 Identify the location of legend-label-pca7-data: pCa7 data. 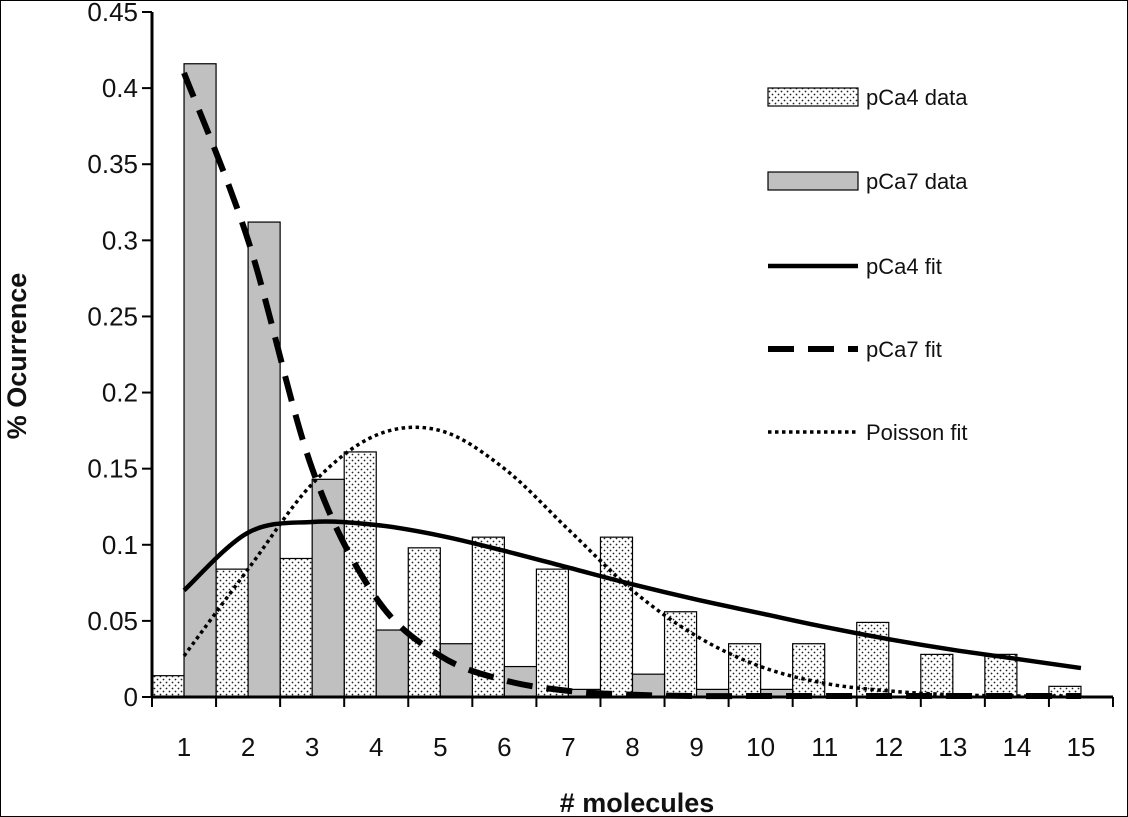
(917, 181).